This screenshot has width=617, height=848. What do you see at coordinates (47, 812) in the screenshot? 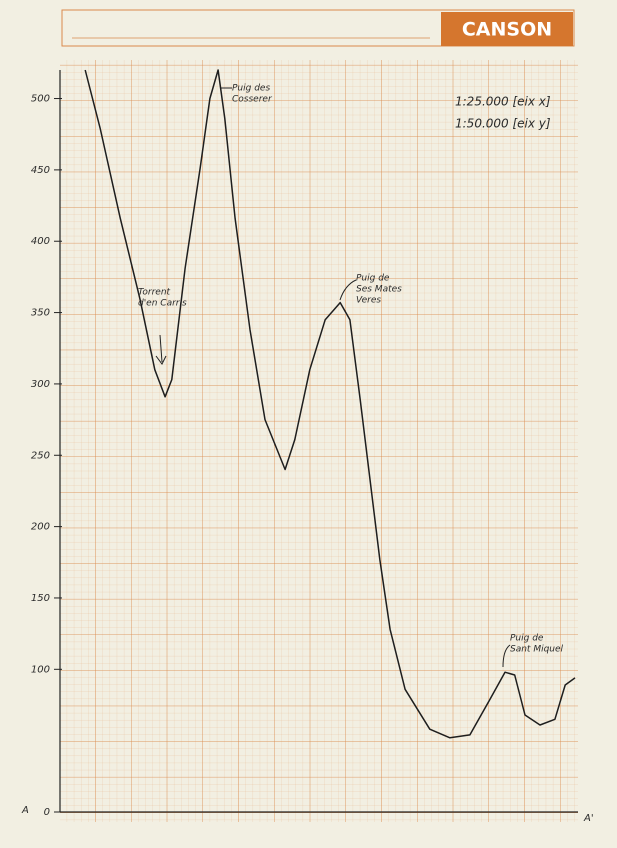
I see `y-tick-label: 0` at bounding box center [47, 812].